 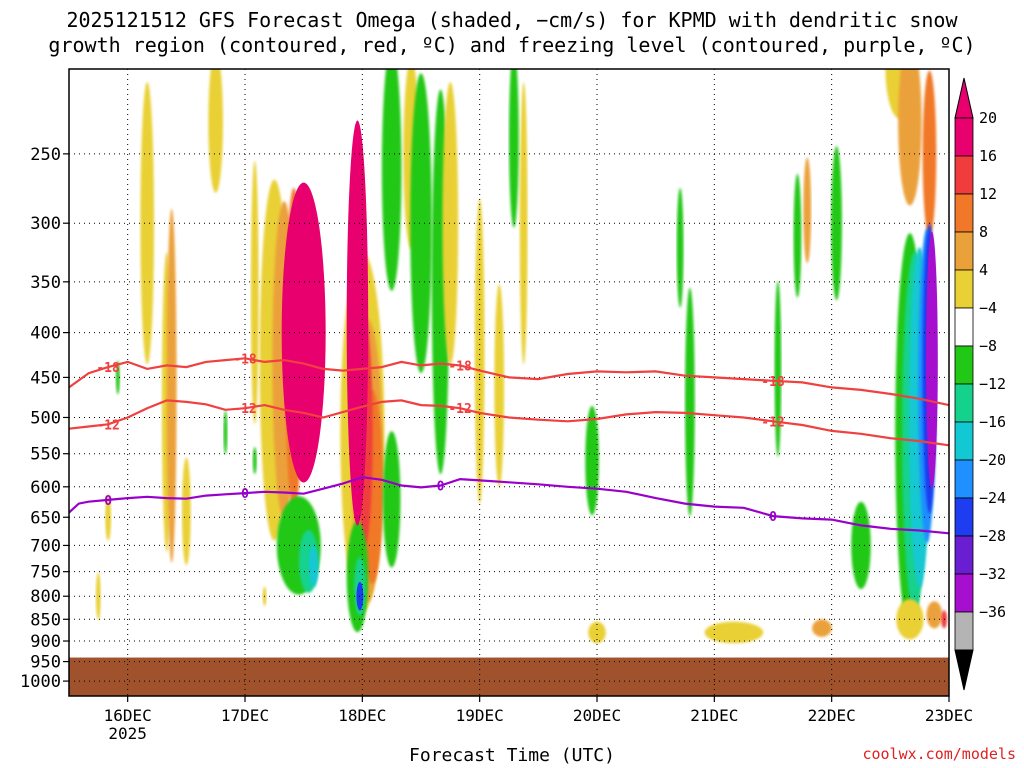 I want to click on colorbar-label: −20, so click(x=992, y=460).